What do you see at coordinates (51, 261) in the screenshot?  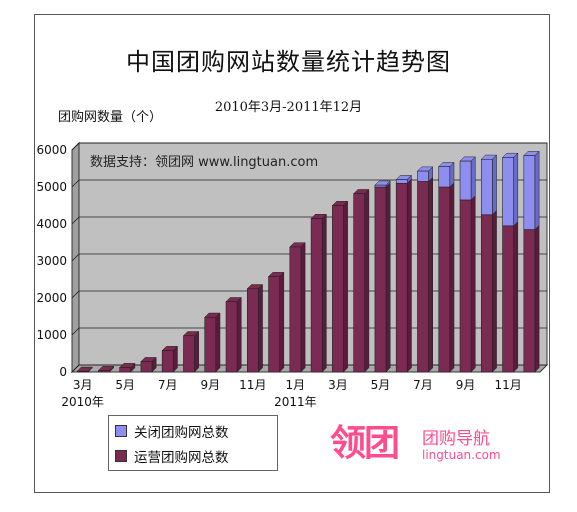 I see `y-tick-label: 3000` at bounding box center [51, 261].